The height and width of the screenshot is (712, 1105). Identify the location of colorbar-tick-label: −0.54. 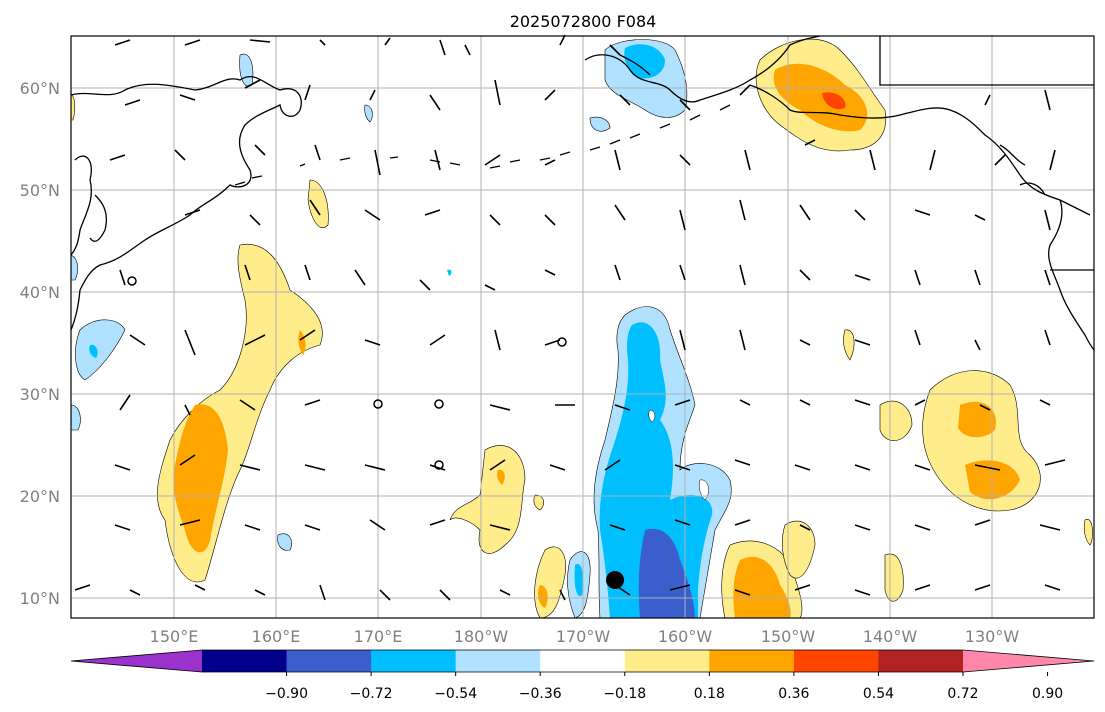
(455, 694).